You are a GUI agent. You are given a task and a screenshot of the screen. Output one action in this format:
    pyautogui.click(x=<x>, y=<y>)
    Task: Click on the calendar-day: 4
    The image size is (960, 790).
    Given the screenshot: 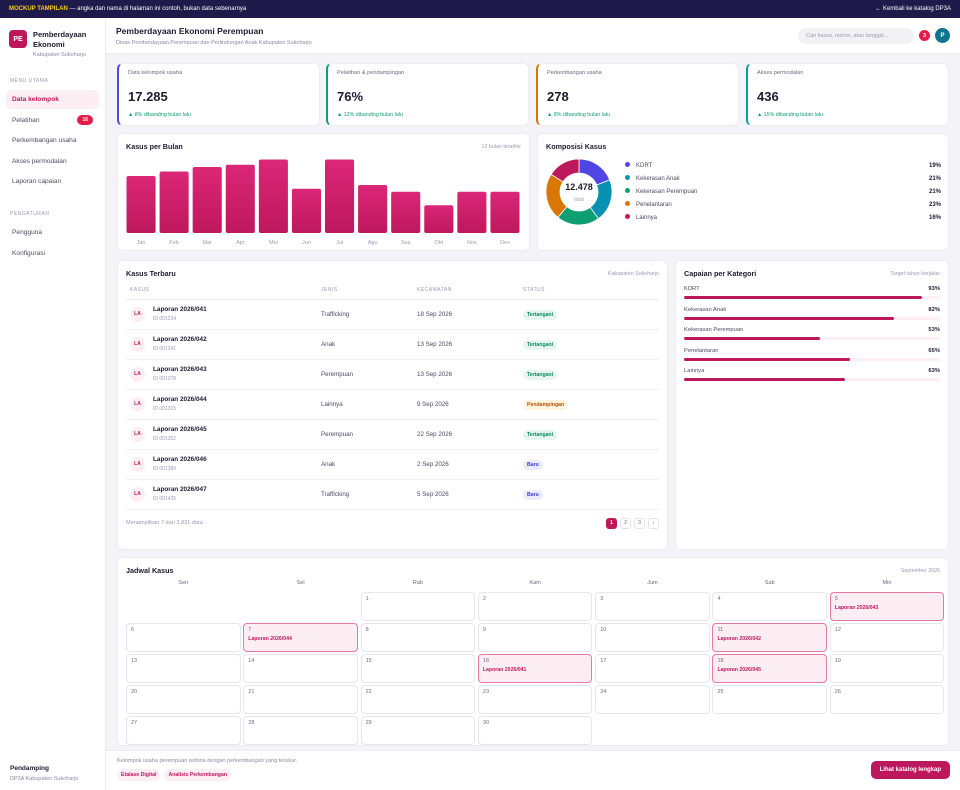 What is the action you would take?
    pyautogui.click(x=769, y=606)
    